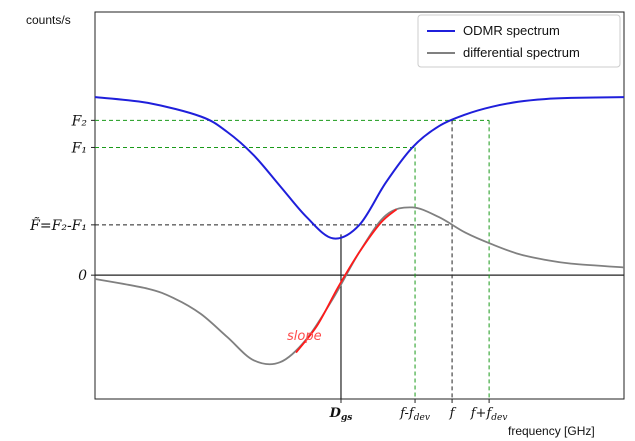 This screenshot has height=441, width=635. I want to click on x-tick-label: Dgs, so click(341, 414).